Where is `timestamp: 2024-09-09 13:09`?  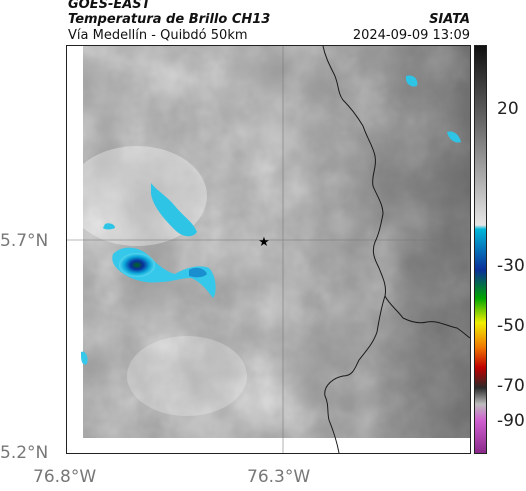 timestamp: 2024-09-09 13:09 is located at coordinates (411, 35).